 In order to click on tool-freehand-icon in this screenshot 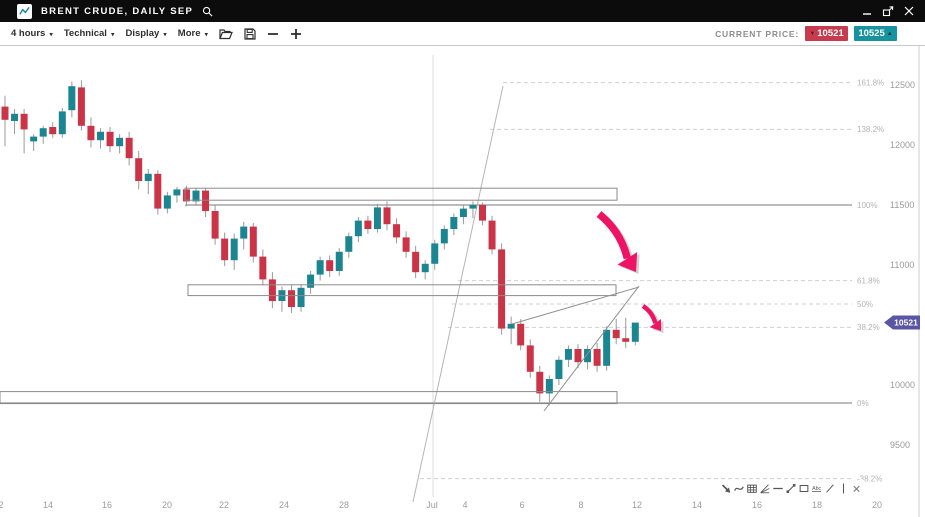, I will do `click(739, 489)`.